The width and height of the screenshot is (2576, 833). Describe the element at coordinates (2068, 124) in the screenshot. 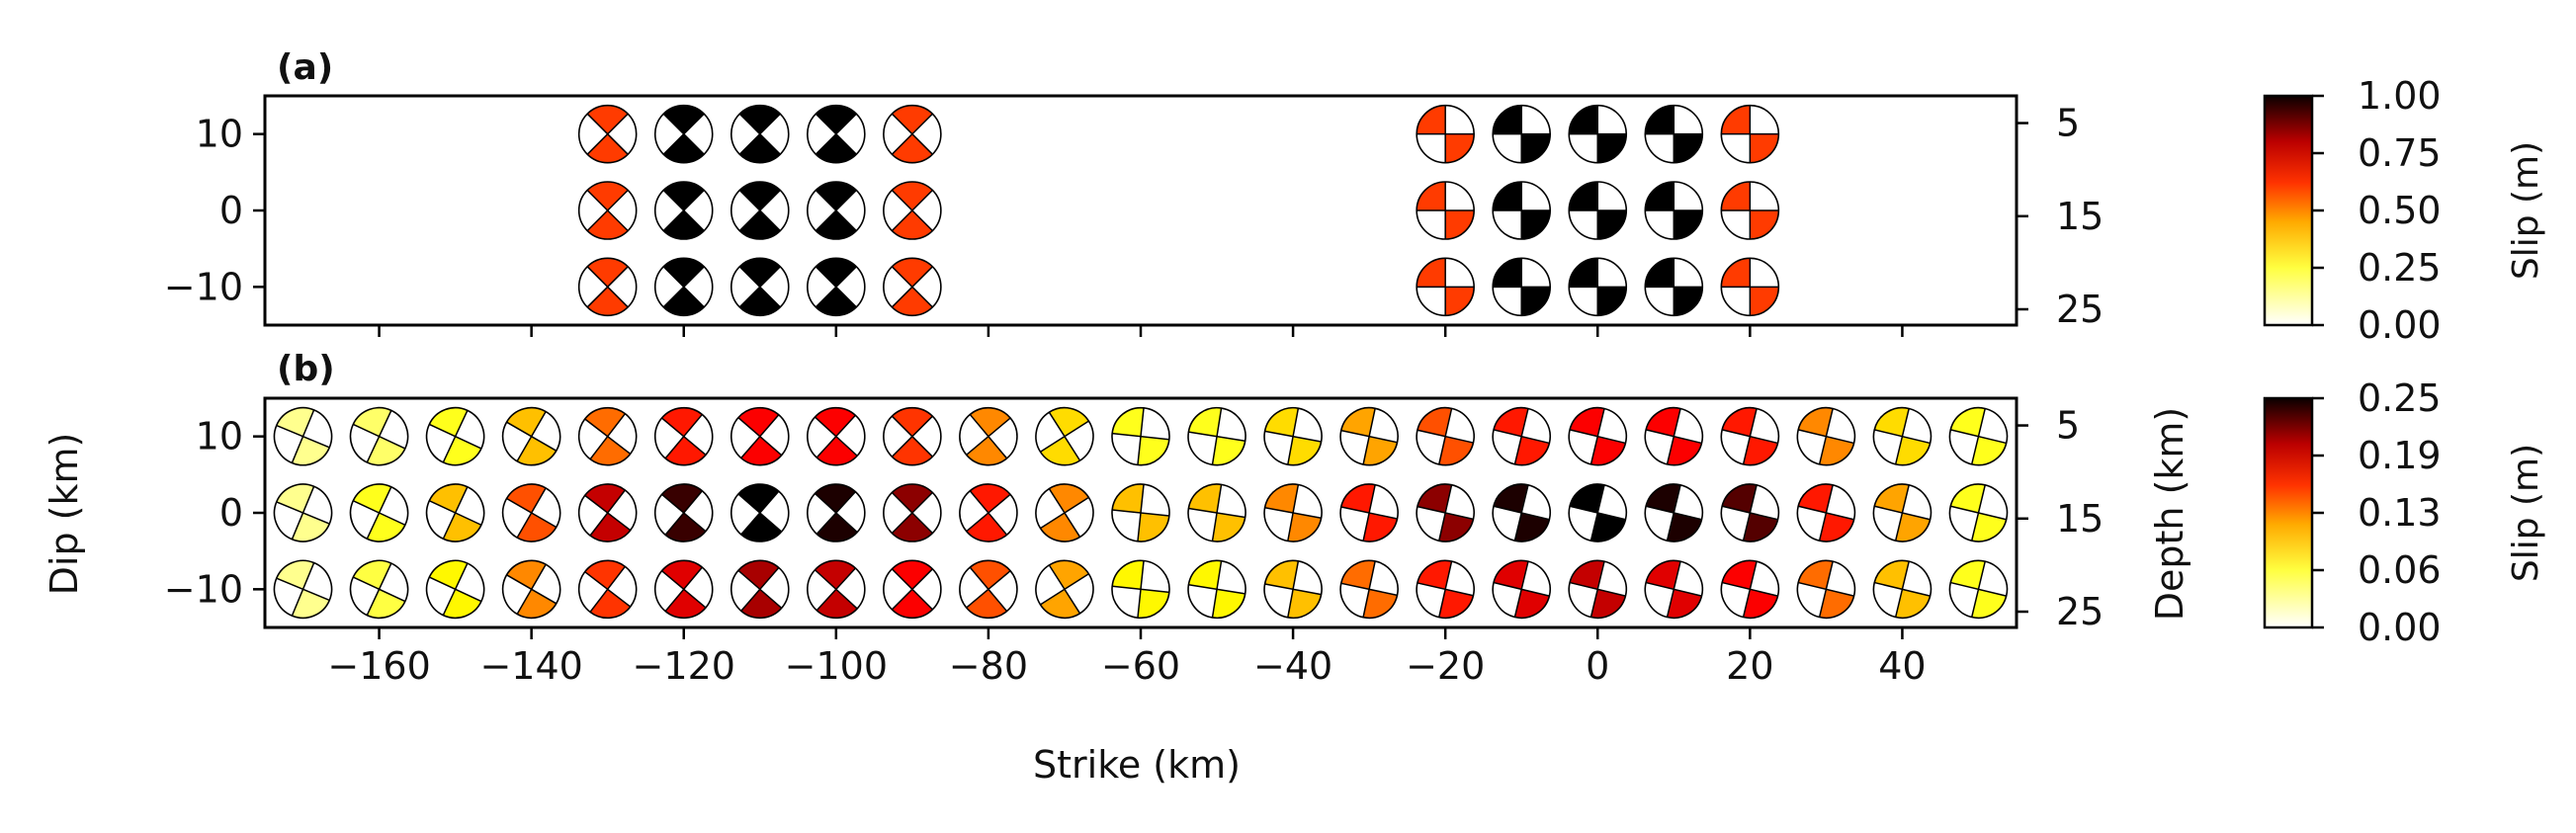

I see `depth-tick-label-a-0: 5` at that location.